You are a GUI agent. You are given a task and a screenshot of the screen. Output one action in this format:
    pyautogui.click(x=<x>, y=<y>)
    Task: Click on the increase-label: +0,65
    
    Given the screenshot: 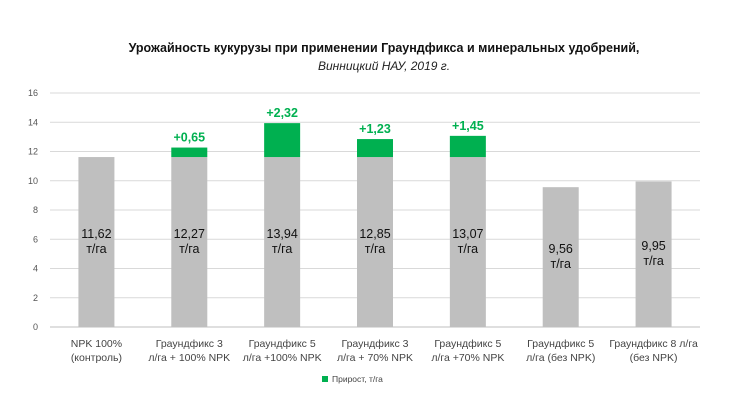 What is the action you would take?
    pyautogui.click(x=189, y=138)
    